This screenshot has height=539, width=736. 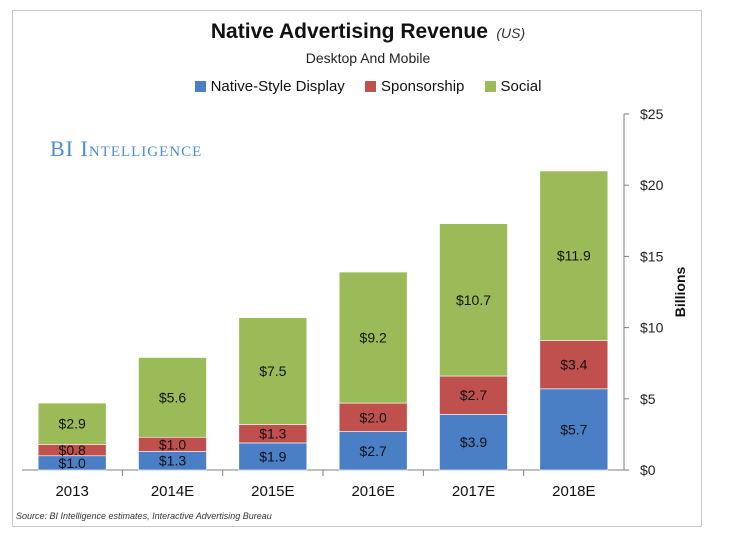 What do you see at coordinates (490, 86) in the screenshot?
I see `legend-swatch-social` at bounding box center [490, 86].